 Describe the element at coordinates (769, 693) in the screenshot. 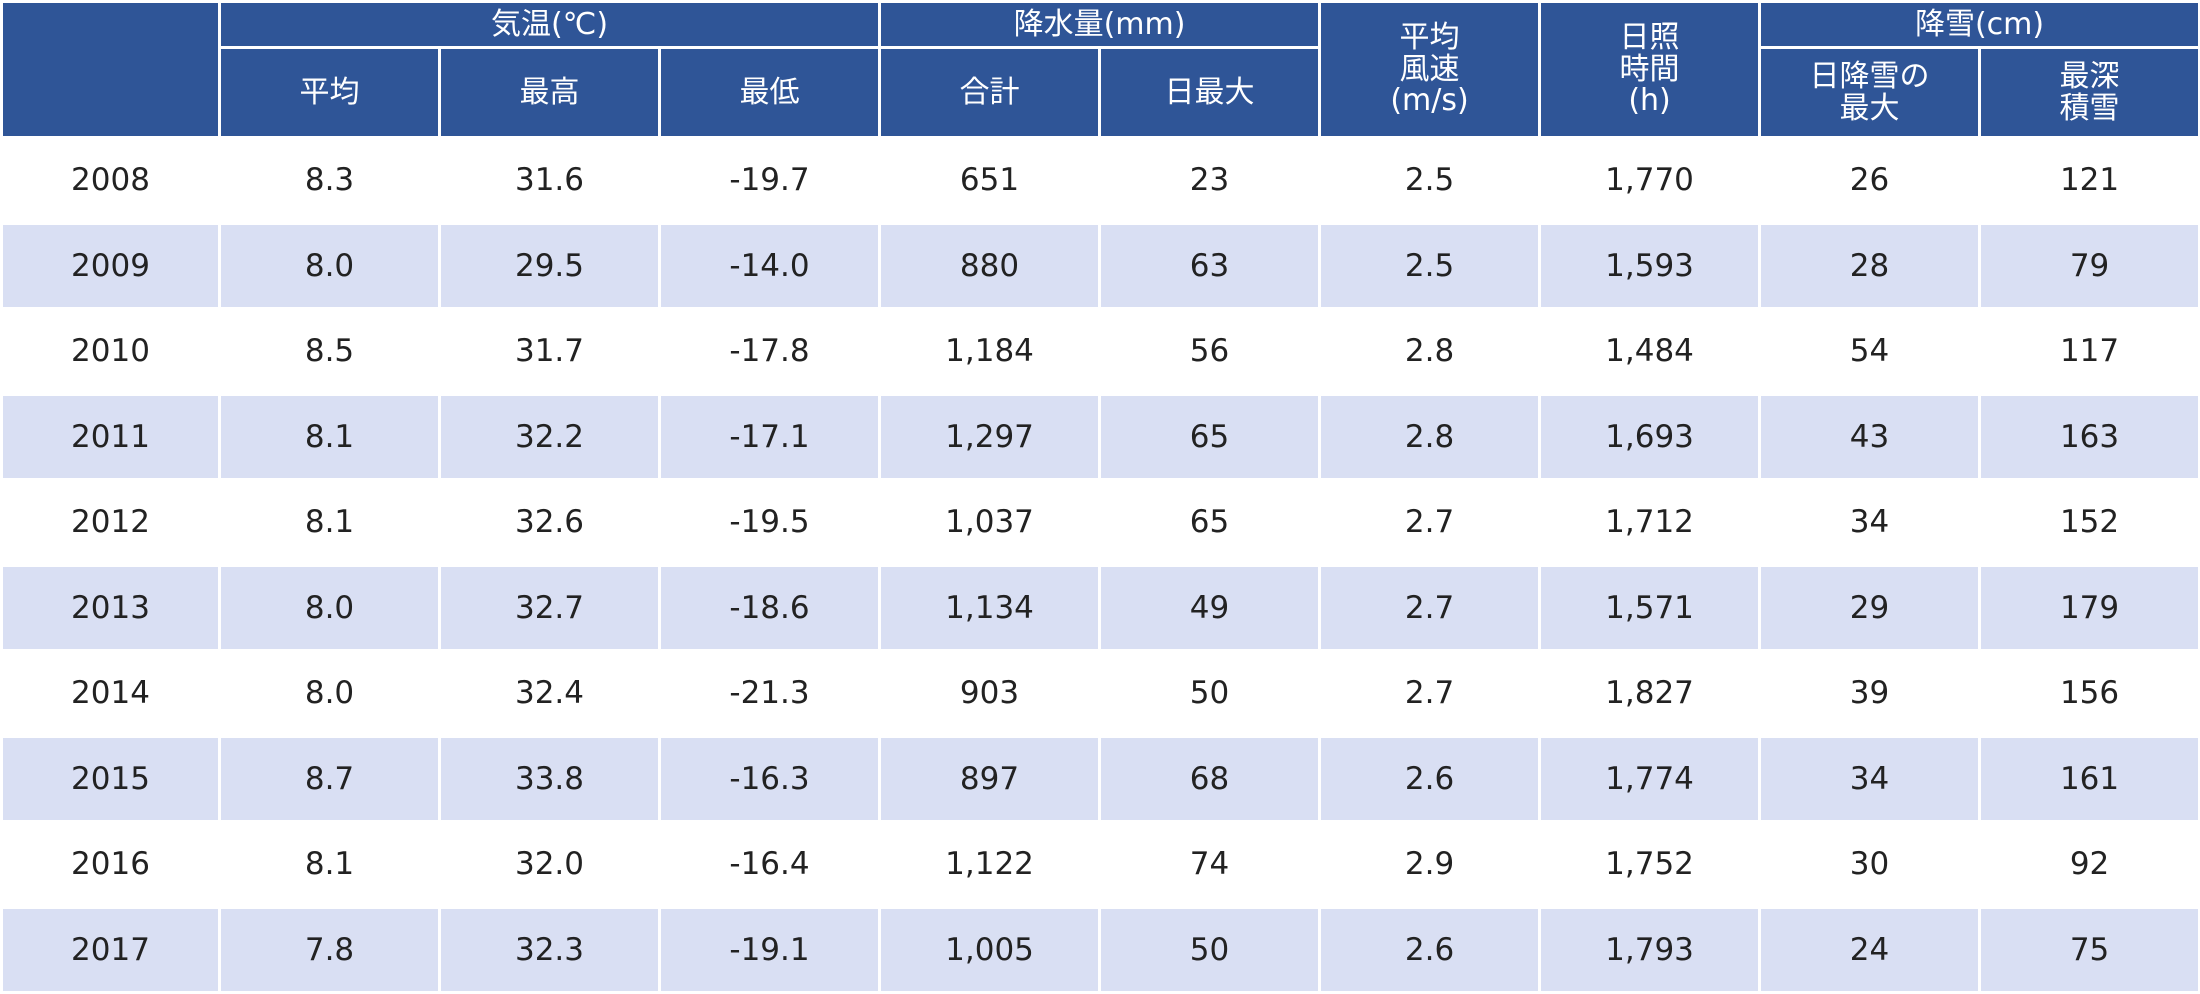

I see `value-cell: -21.3` at that location.